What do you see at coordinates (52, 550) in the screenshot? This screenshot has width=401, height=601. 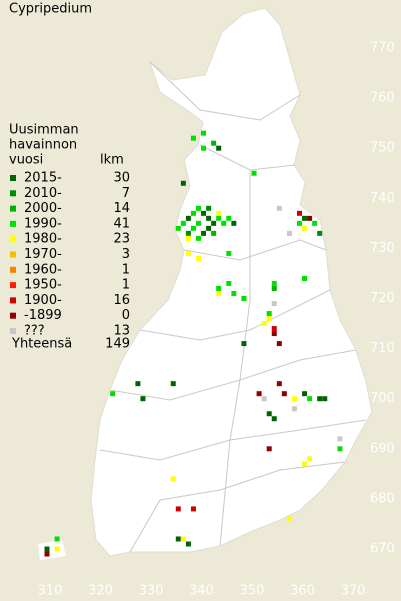 I see `island` at bounding box center [52, 550].